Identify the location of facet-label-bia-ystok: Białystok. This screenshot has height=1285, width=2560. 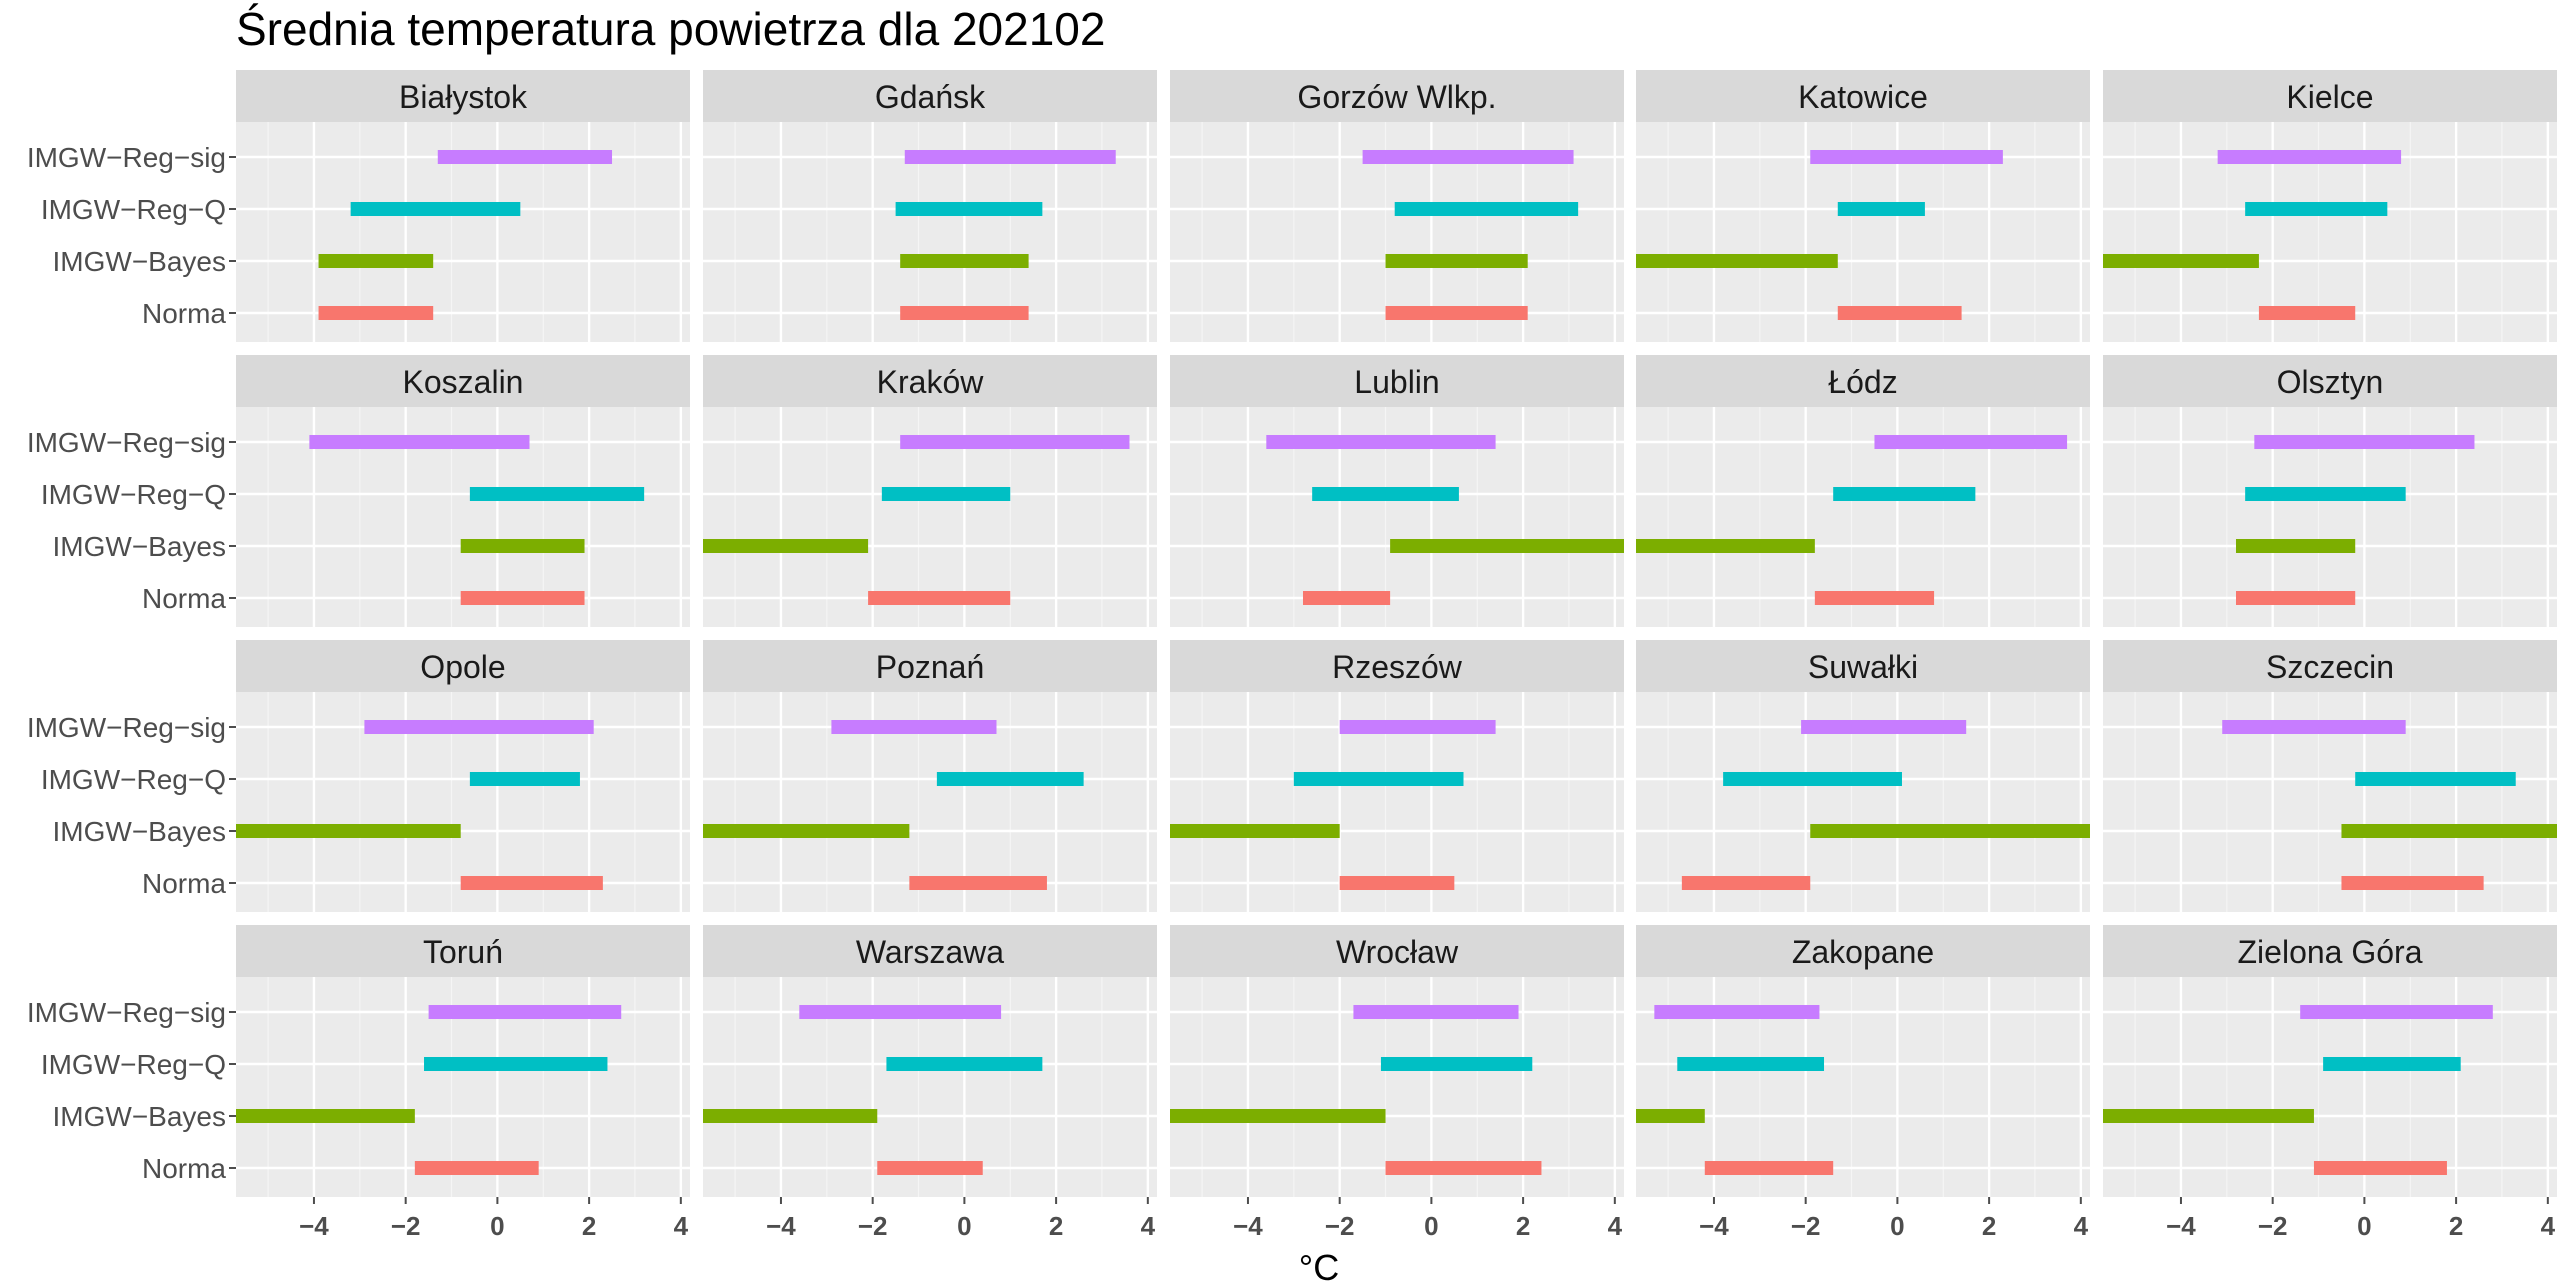
(463, 97).